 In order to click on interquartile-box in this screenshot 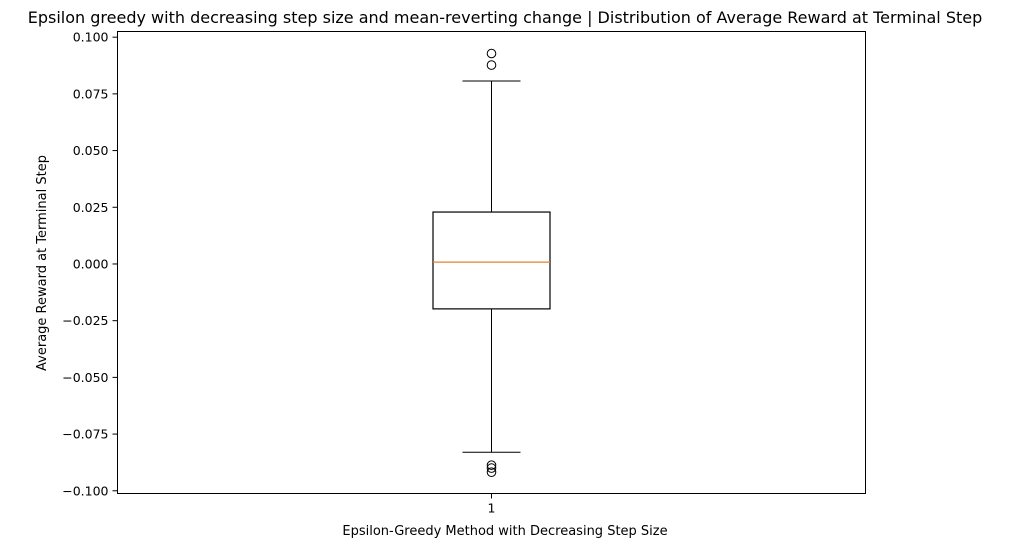, I will do `click(491, 260)`.